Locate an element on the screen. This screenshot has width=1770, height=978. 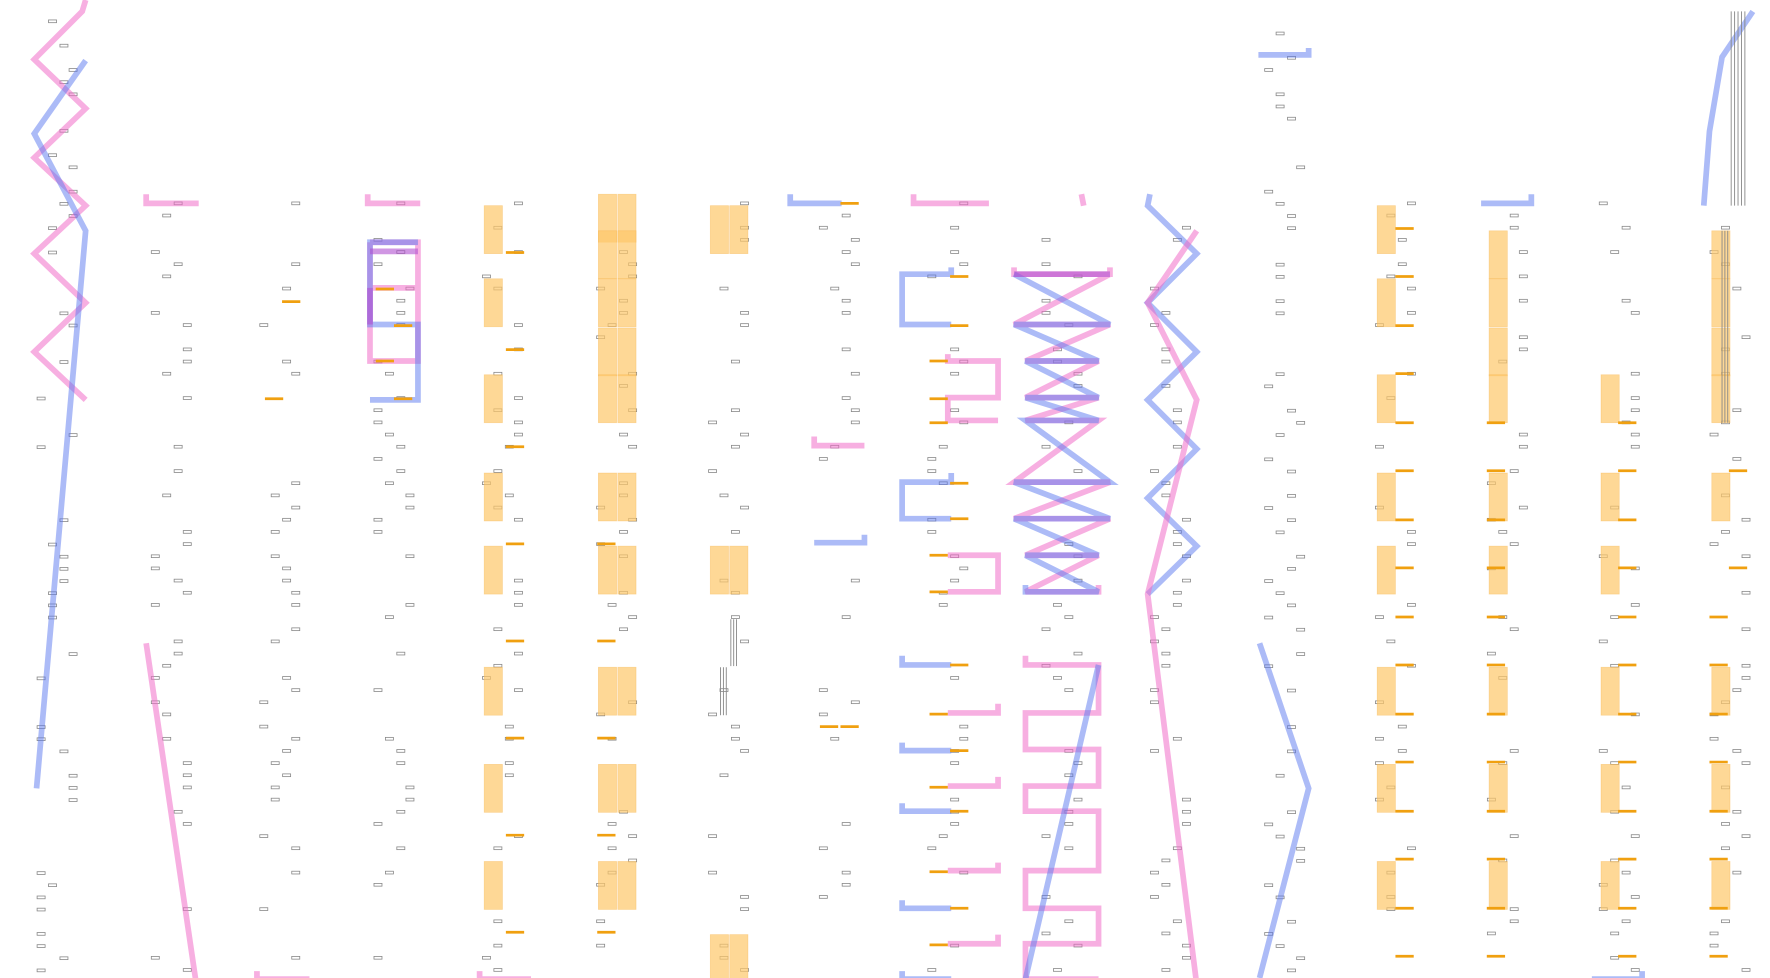
blue-trace is located at coordinates (1062, 821).